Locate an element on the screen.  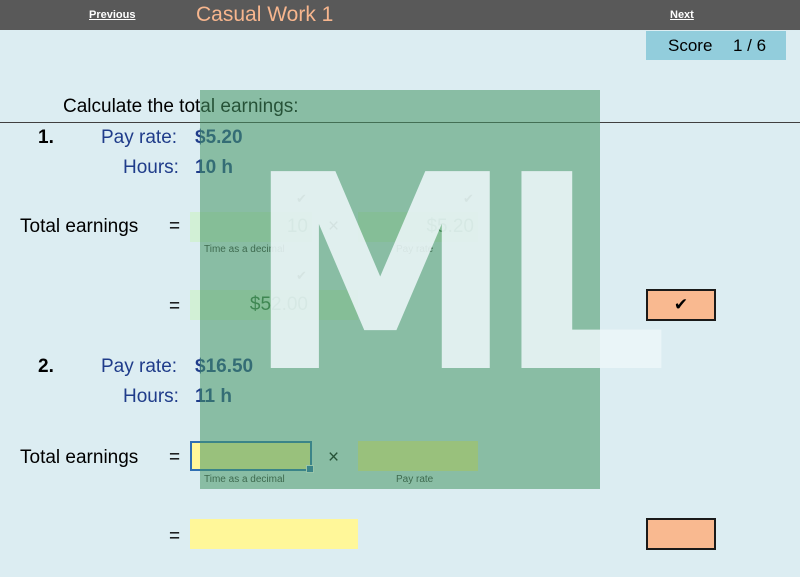
question-2-multiply-sign: × is located at coordinates (334, 457).